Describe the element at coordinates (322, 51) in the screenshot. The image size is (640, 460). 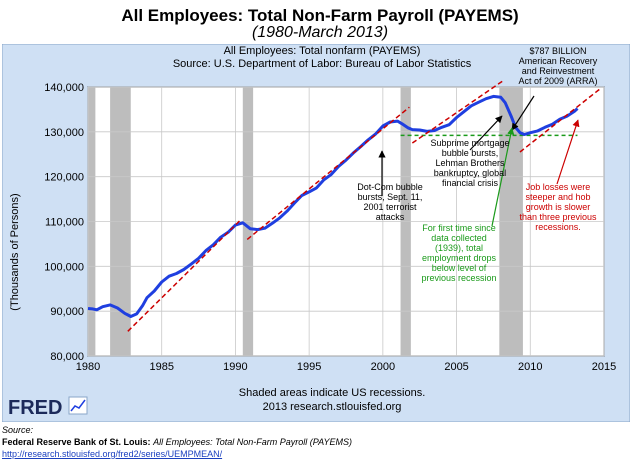
I see `chart-title: All Employees: Total nonfarm (PAYEMS)` at that location.